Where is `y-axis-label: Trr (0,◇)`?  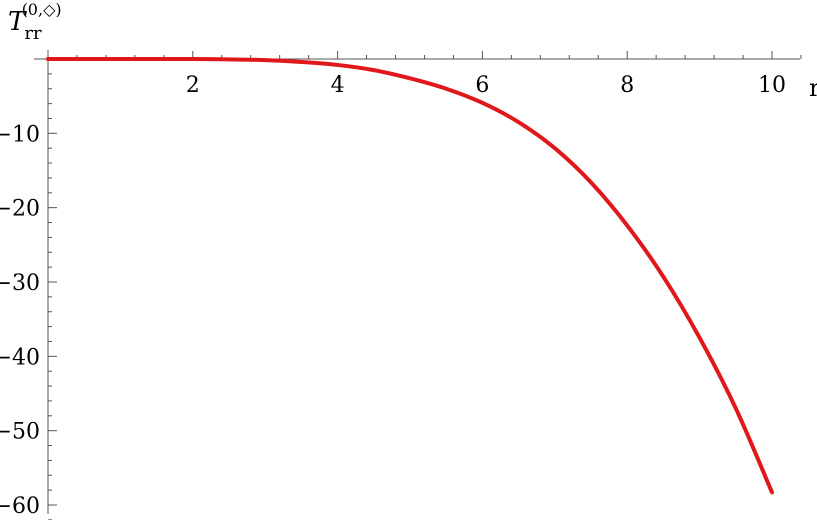 y-axis-label: Trr (0,◇) is located at coordinates (35, 22).